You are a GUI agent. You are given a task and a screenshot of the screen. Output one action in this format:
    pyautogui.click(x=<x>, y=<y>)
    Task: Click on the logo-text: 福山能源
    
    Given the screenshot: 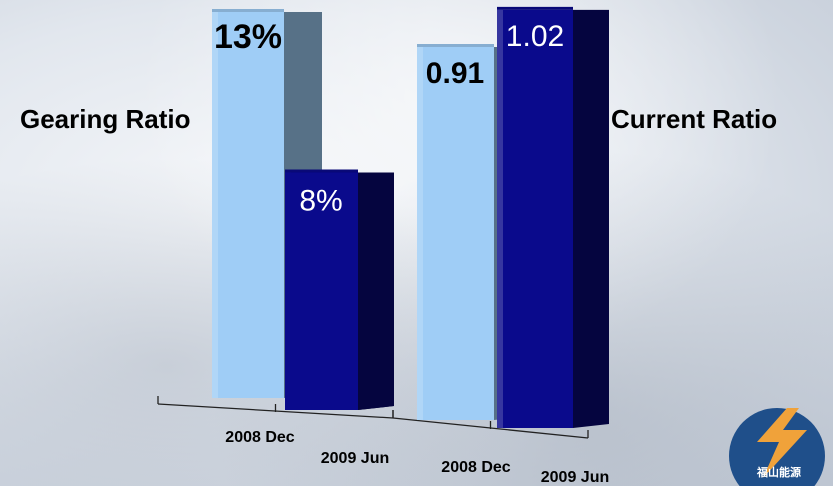 What is the action you would take?
    pyautogui.click(x=778, y=472)
    